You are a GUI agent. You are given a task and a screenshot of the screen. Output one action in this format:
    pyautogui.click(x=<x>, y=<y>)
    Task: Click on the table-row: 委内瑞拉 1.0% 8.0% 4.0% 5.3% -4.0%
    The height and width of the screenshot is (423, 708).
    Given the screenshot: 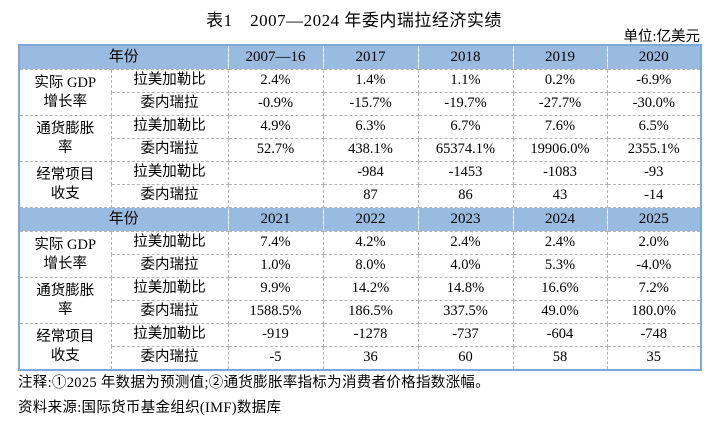 What is the action you would take?
    pyautogui.click(x=360, y=266)
    